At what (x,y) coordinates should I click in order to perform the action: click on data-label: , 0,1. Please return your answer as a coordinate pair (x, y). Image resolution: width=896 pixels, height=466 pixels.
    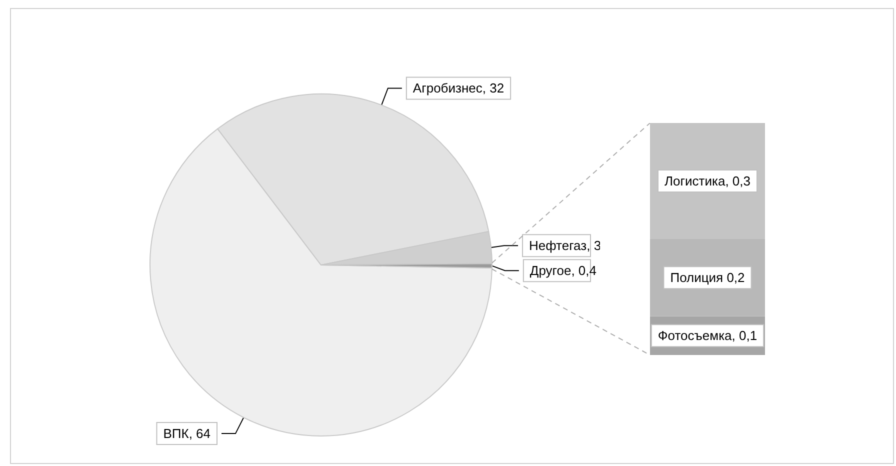
    Looking at the image, I should click on (745, 336).